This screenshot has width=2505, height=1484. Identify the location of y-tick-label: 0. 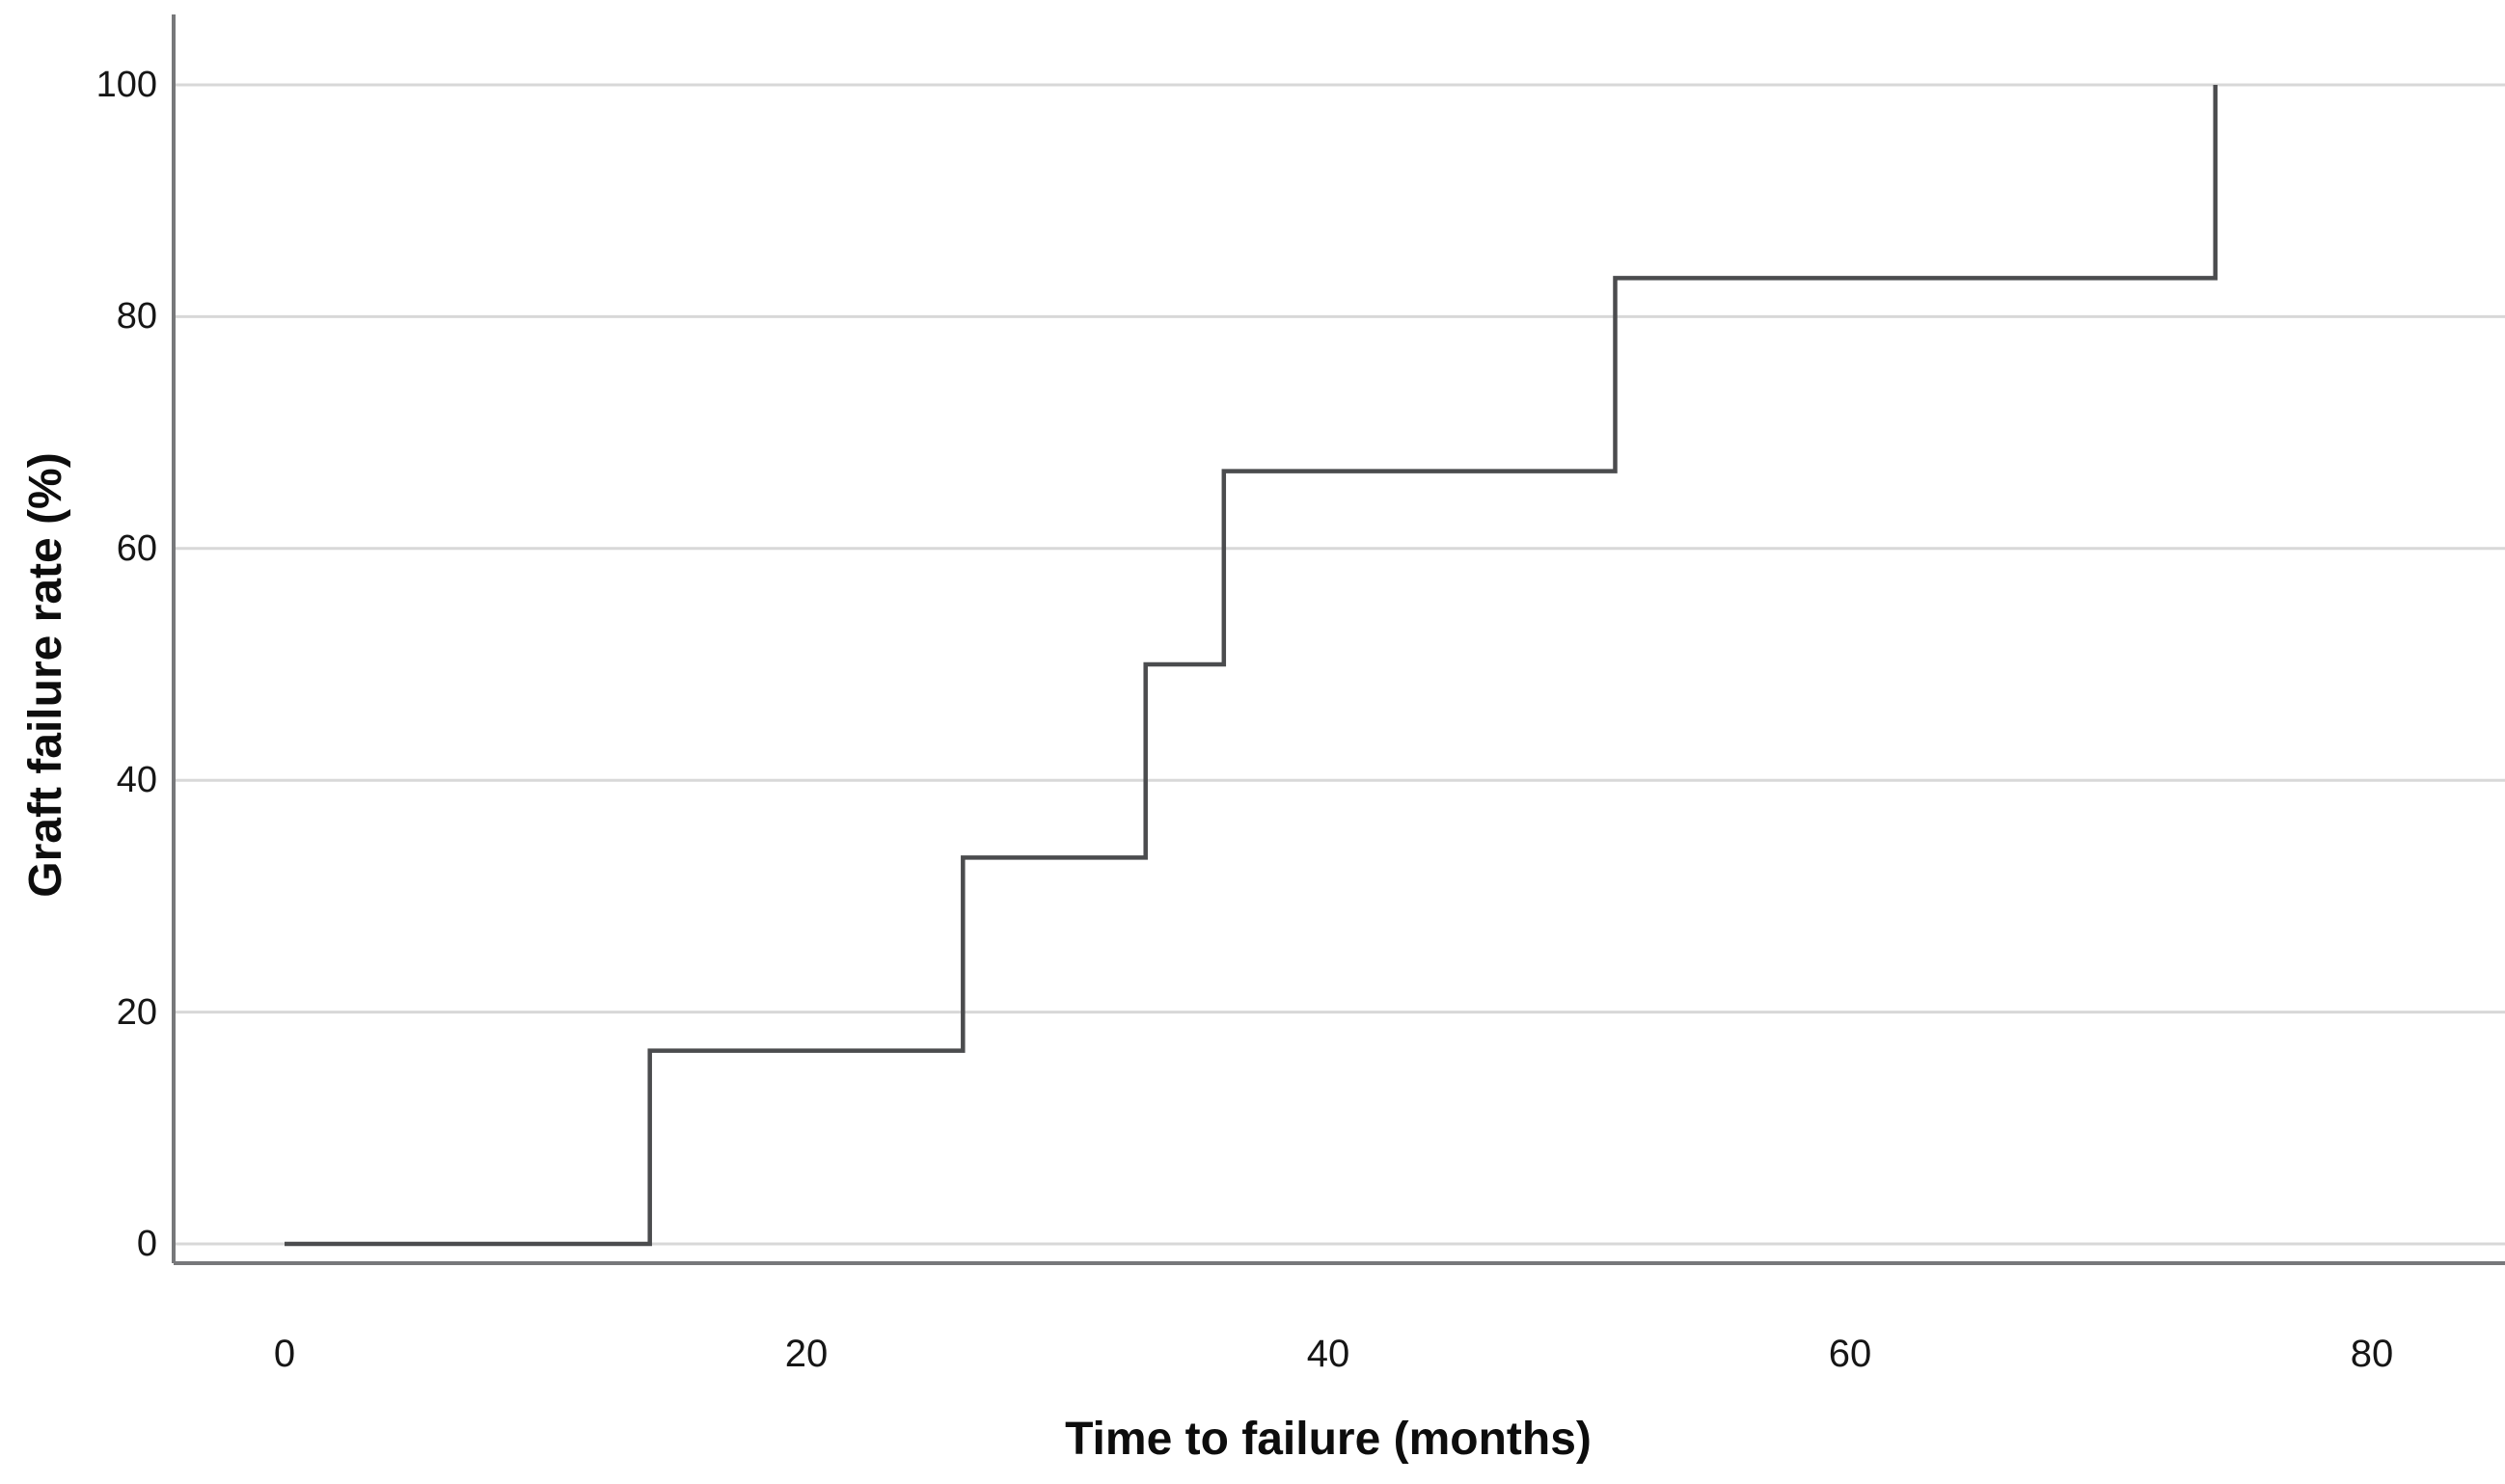
(147, 1244).